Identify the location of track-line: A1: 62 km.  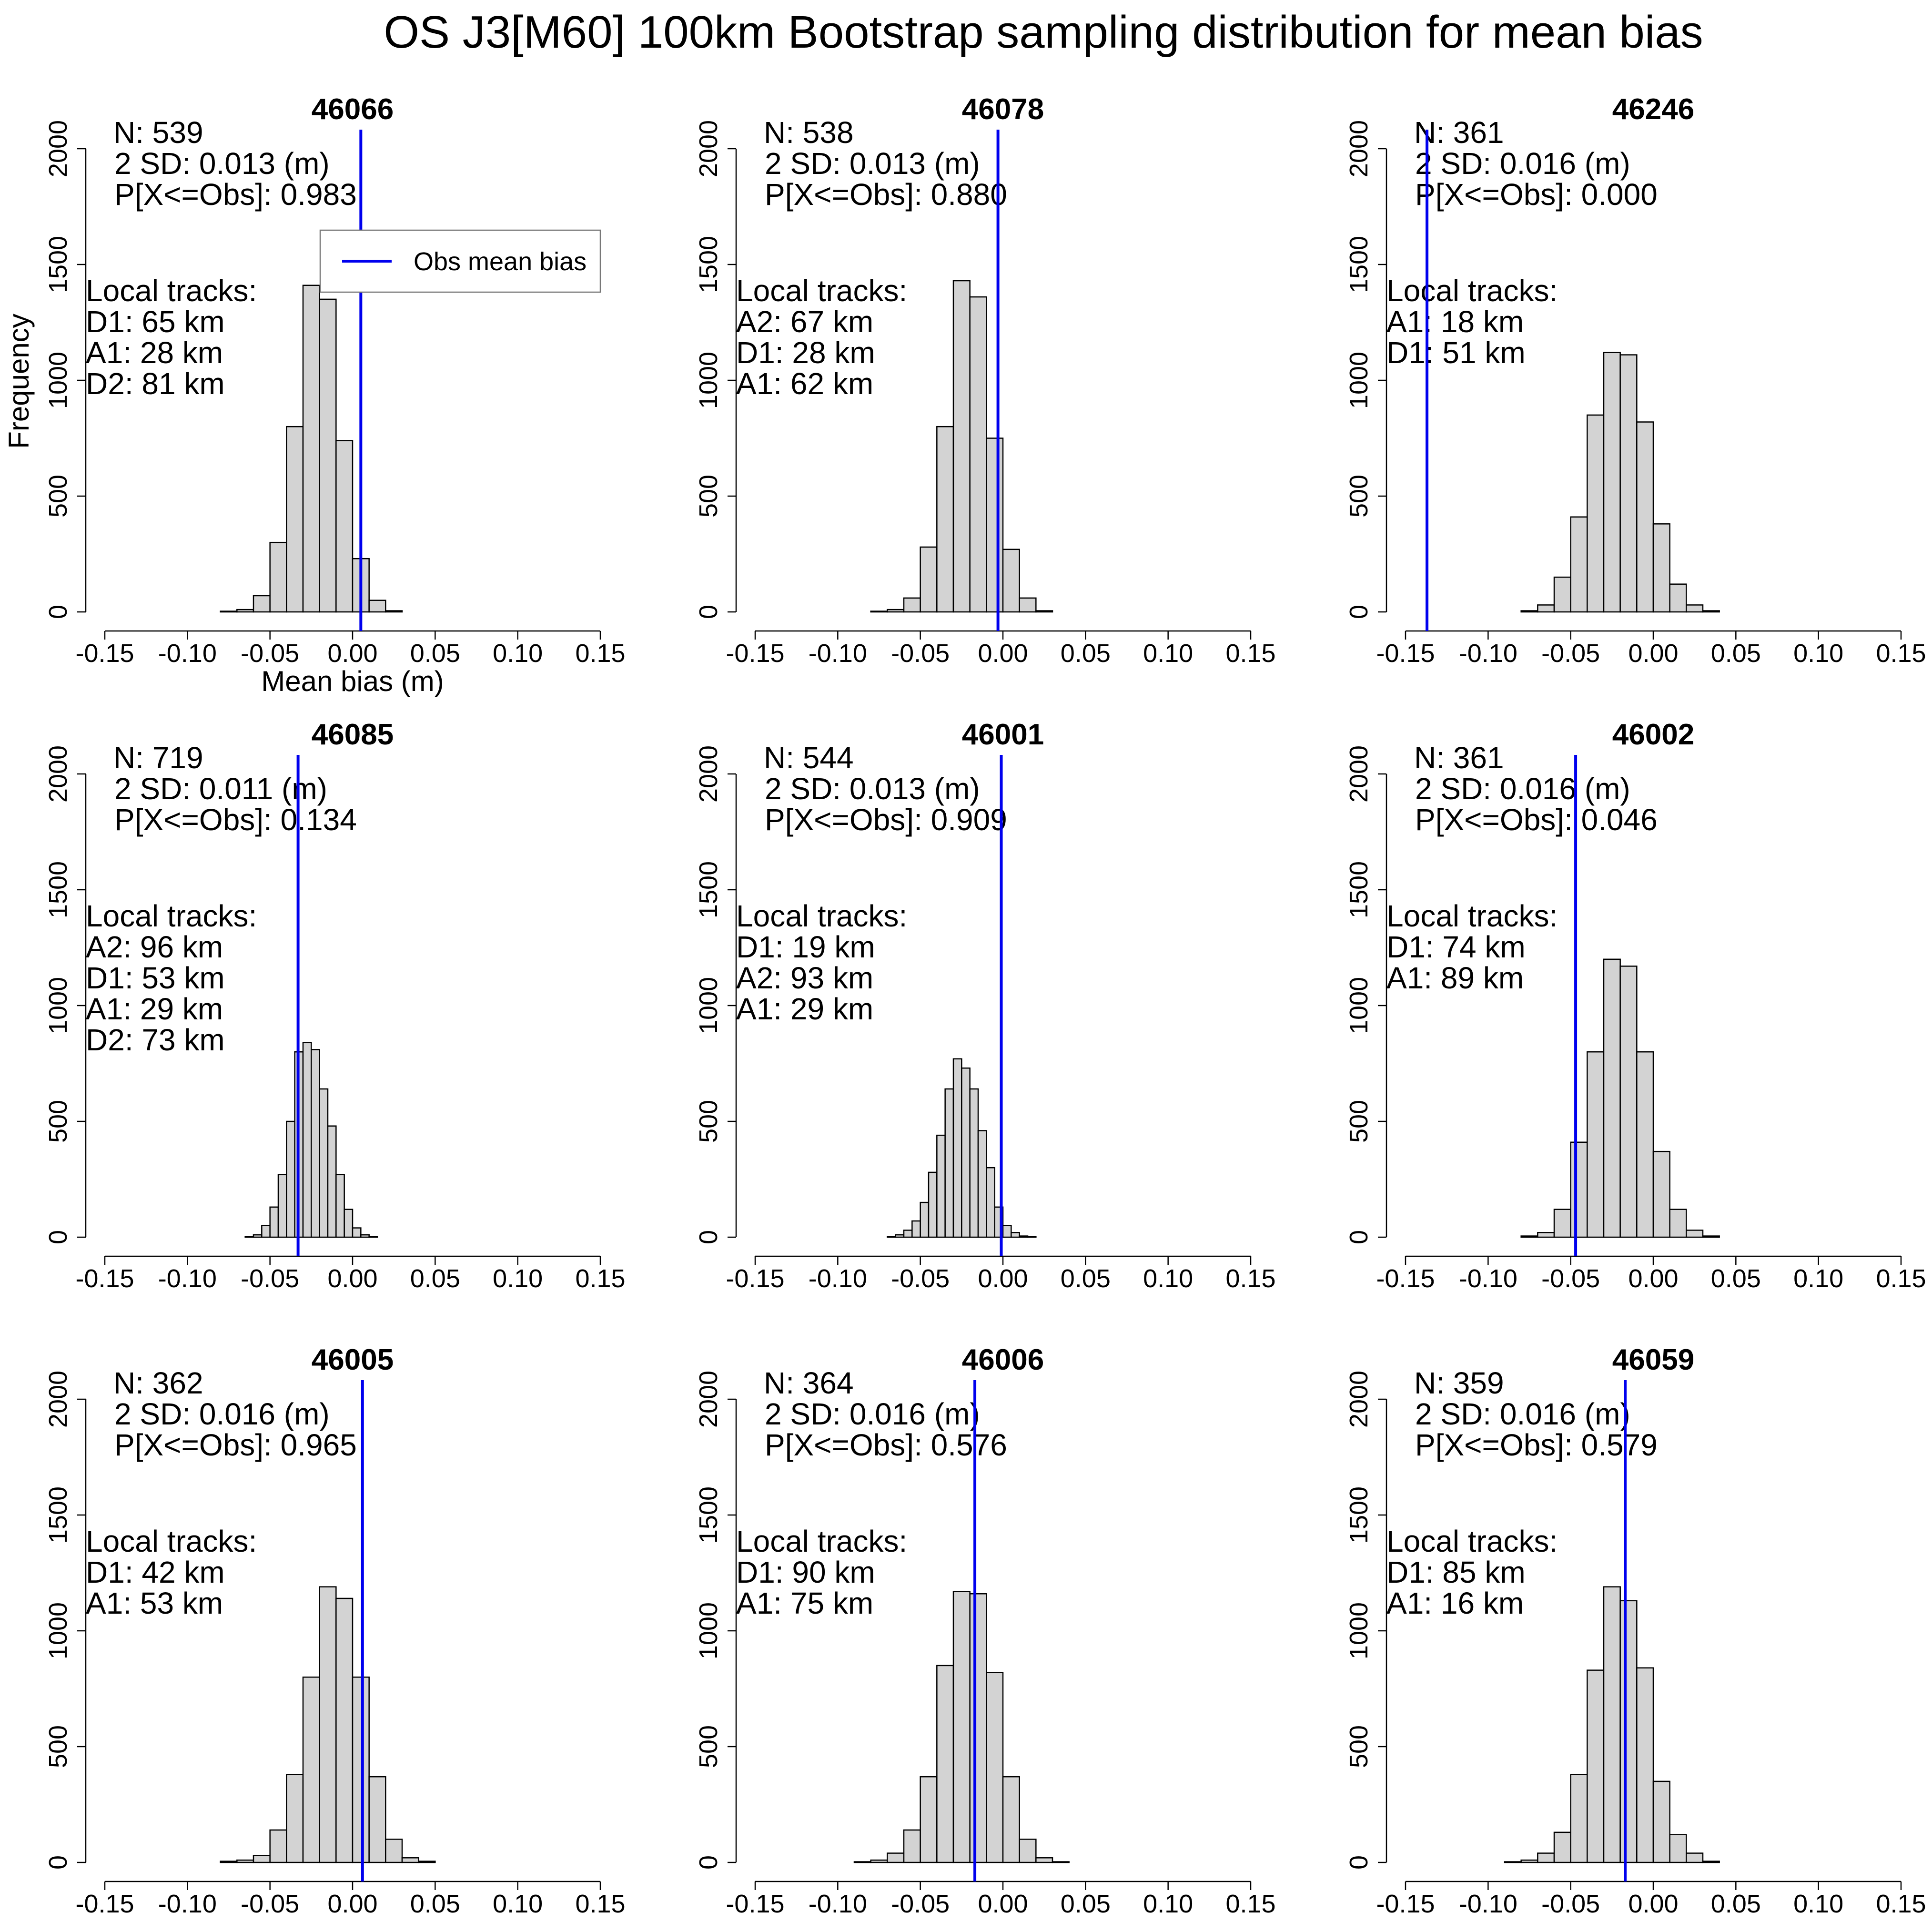
(804, 383).